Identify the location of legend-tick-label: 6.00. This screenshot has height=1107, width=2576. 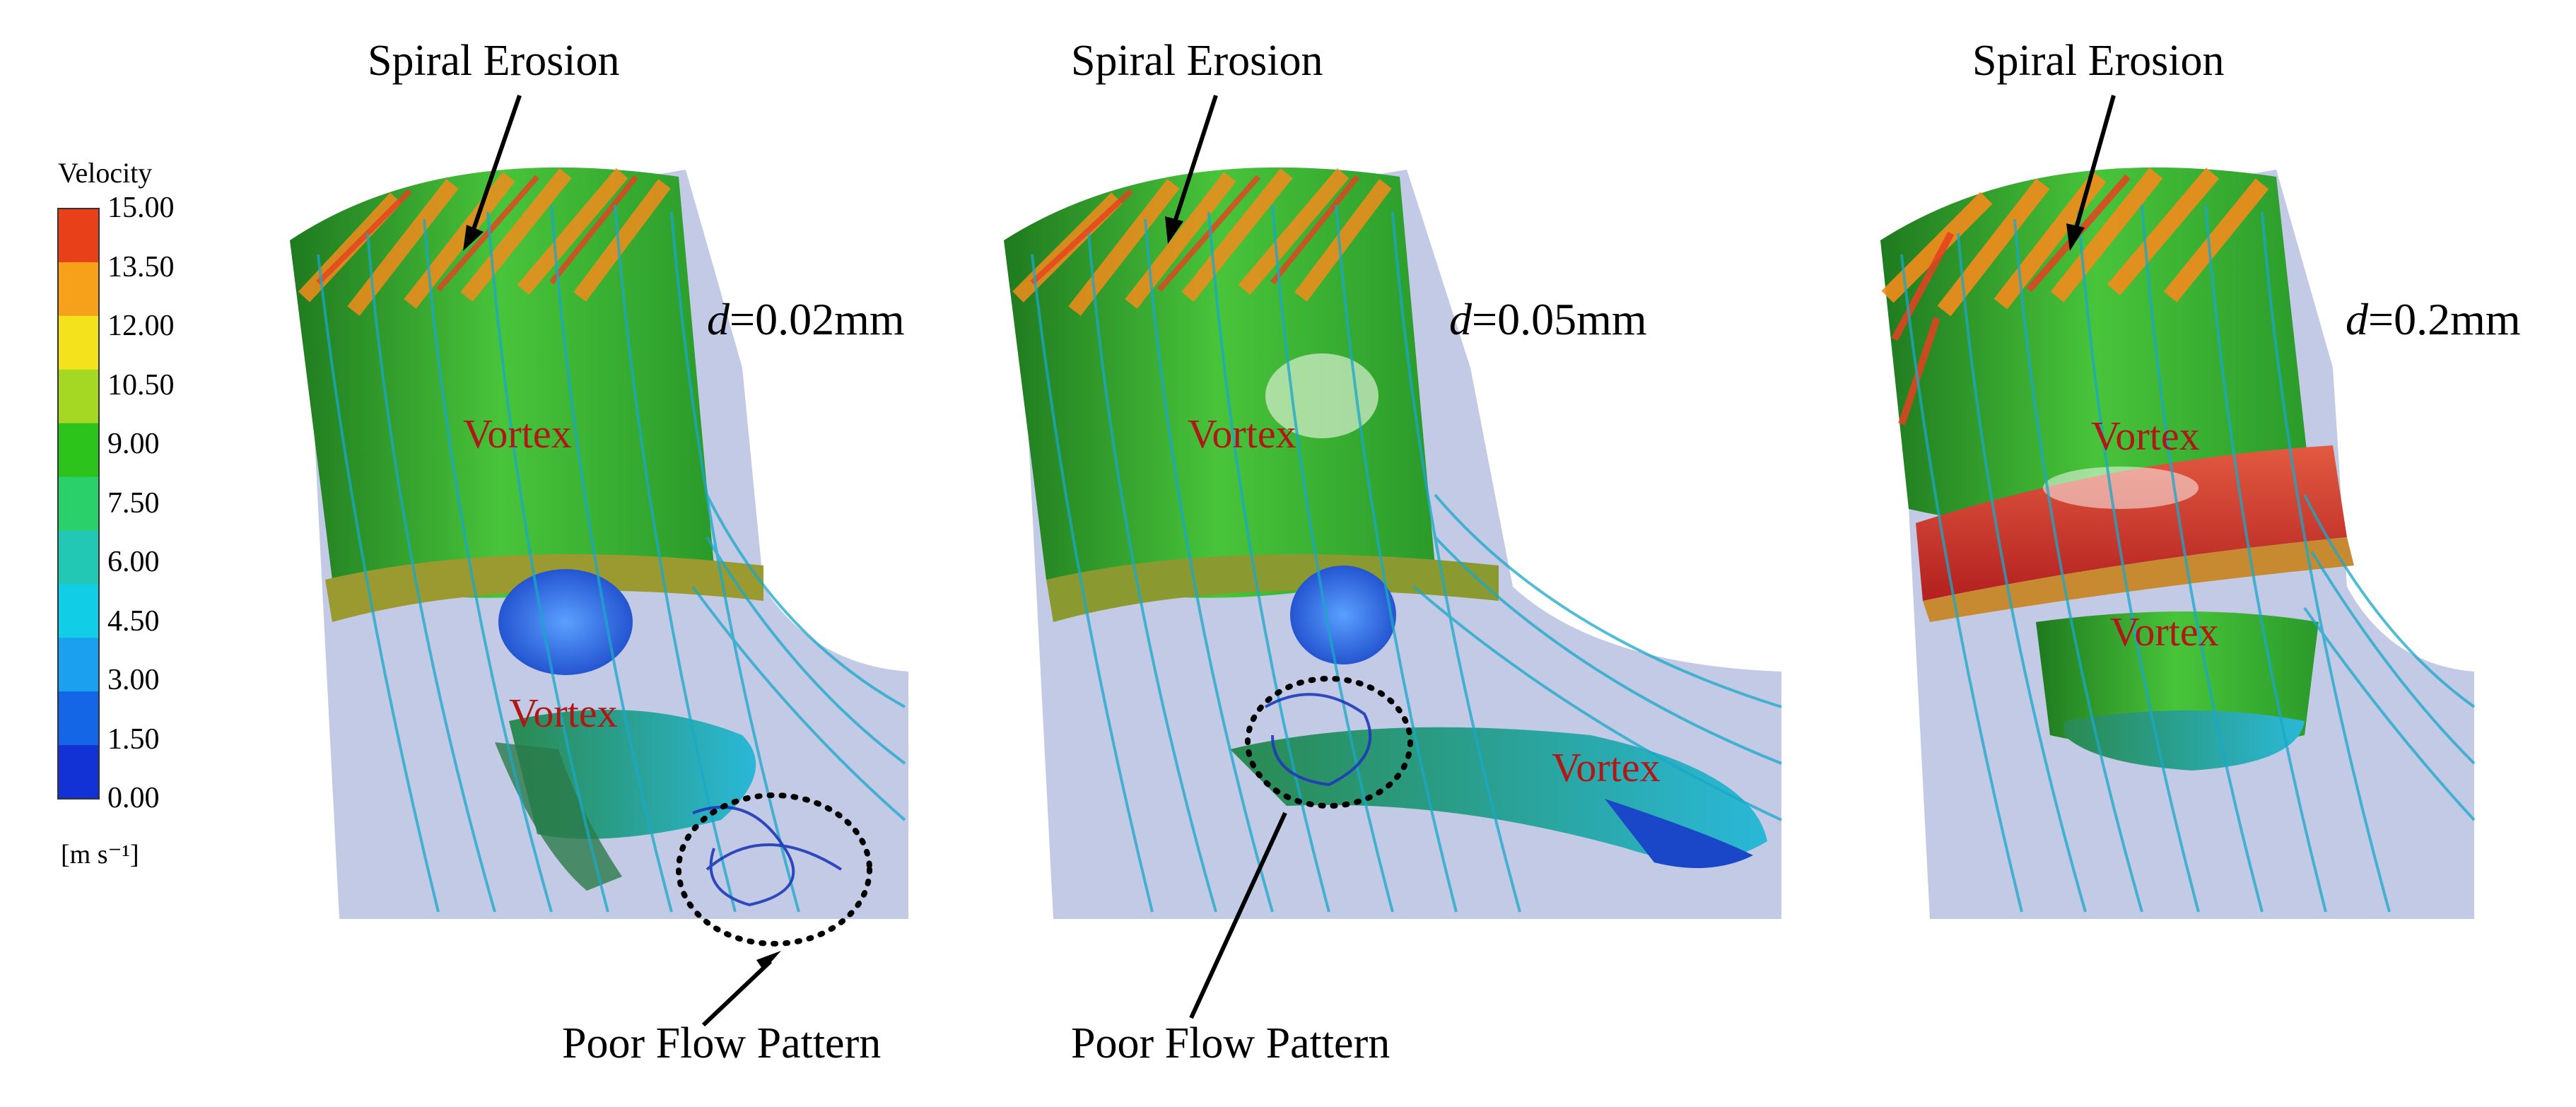
(133, 562).